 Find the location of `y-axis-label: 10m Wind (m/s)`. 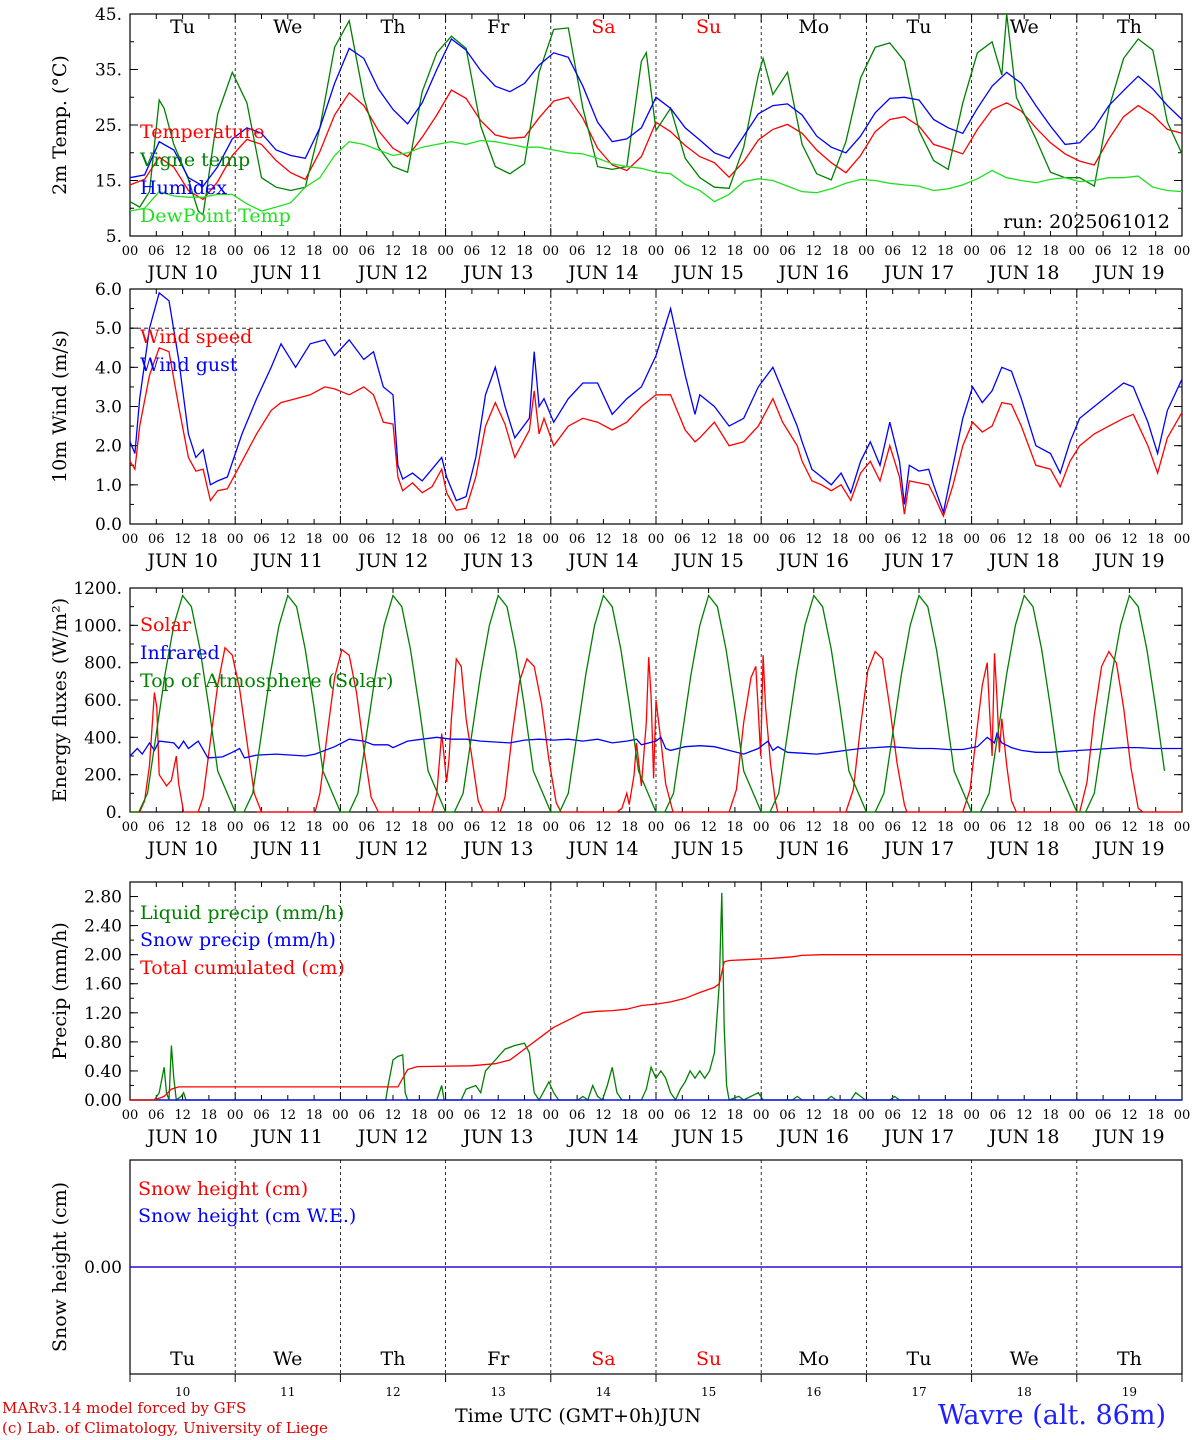

y-axis-label: 10m Wind (m/s) is located at coordinates (60, 406).